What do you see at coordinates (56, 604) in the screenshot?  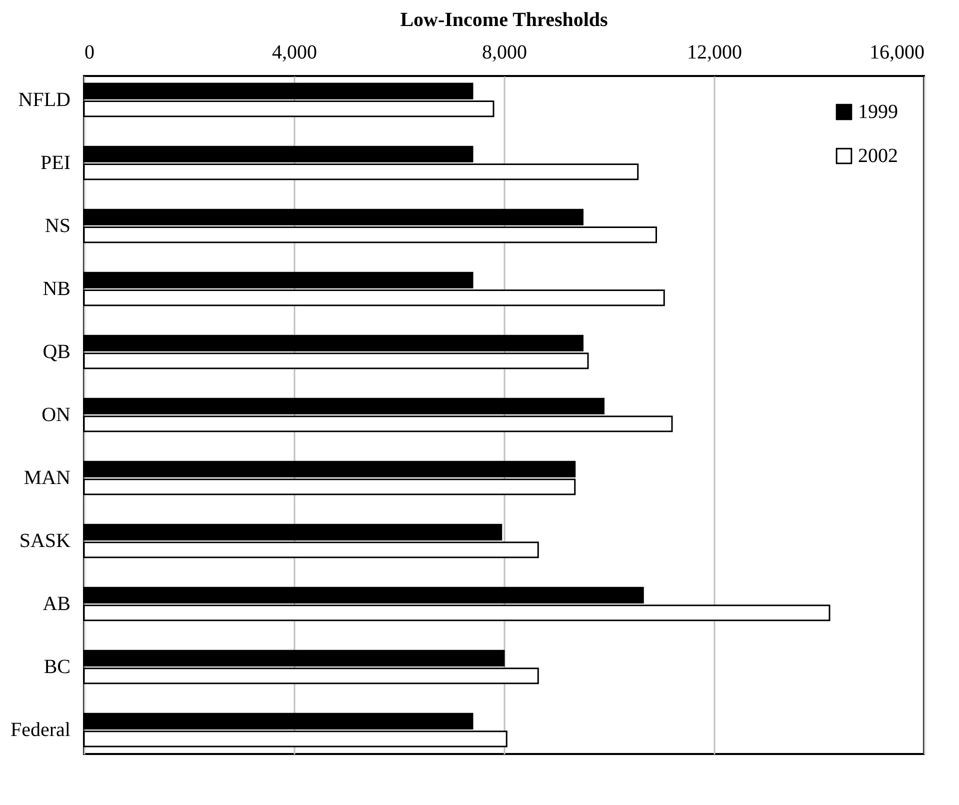 I see `y-tick-label: AB` at bounding box center [56, 604].